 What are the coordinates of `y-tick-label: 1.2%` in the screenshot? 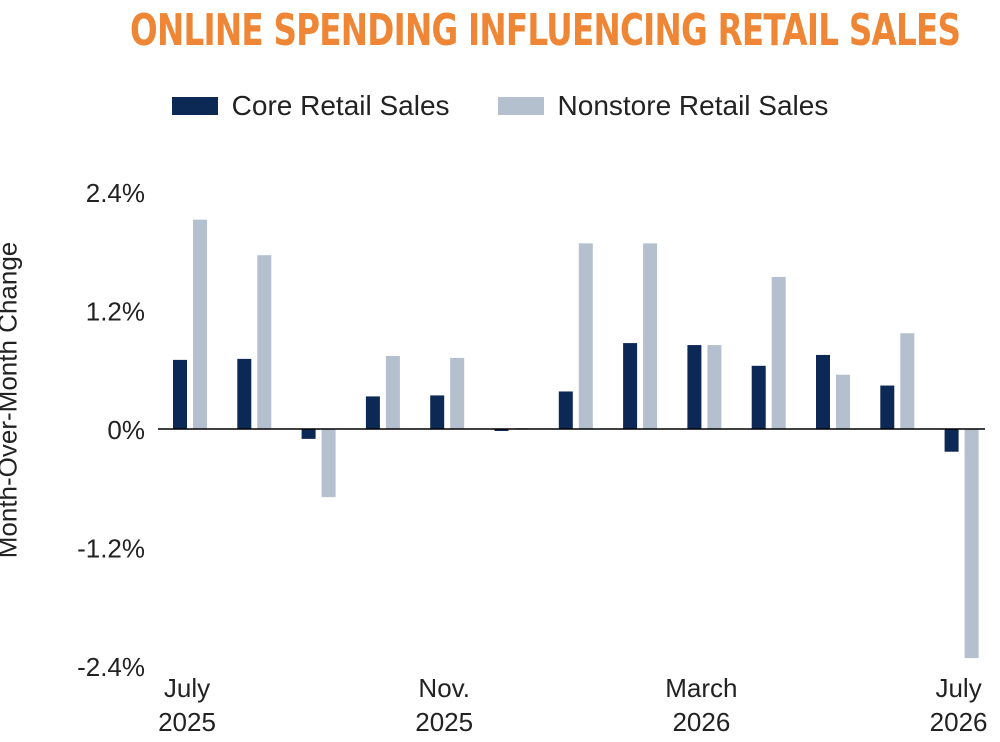 It's located at (115, 312).